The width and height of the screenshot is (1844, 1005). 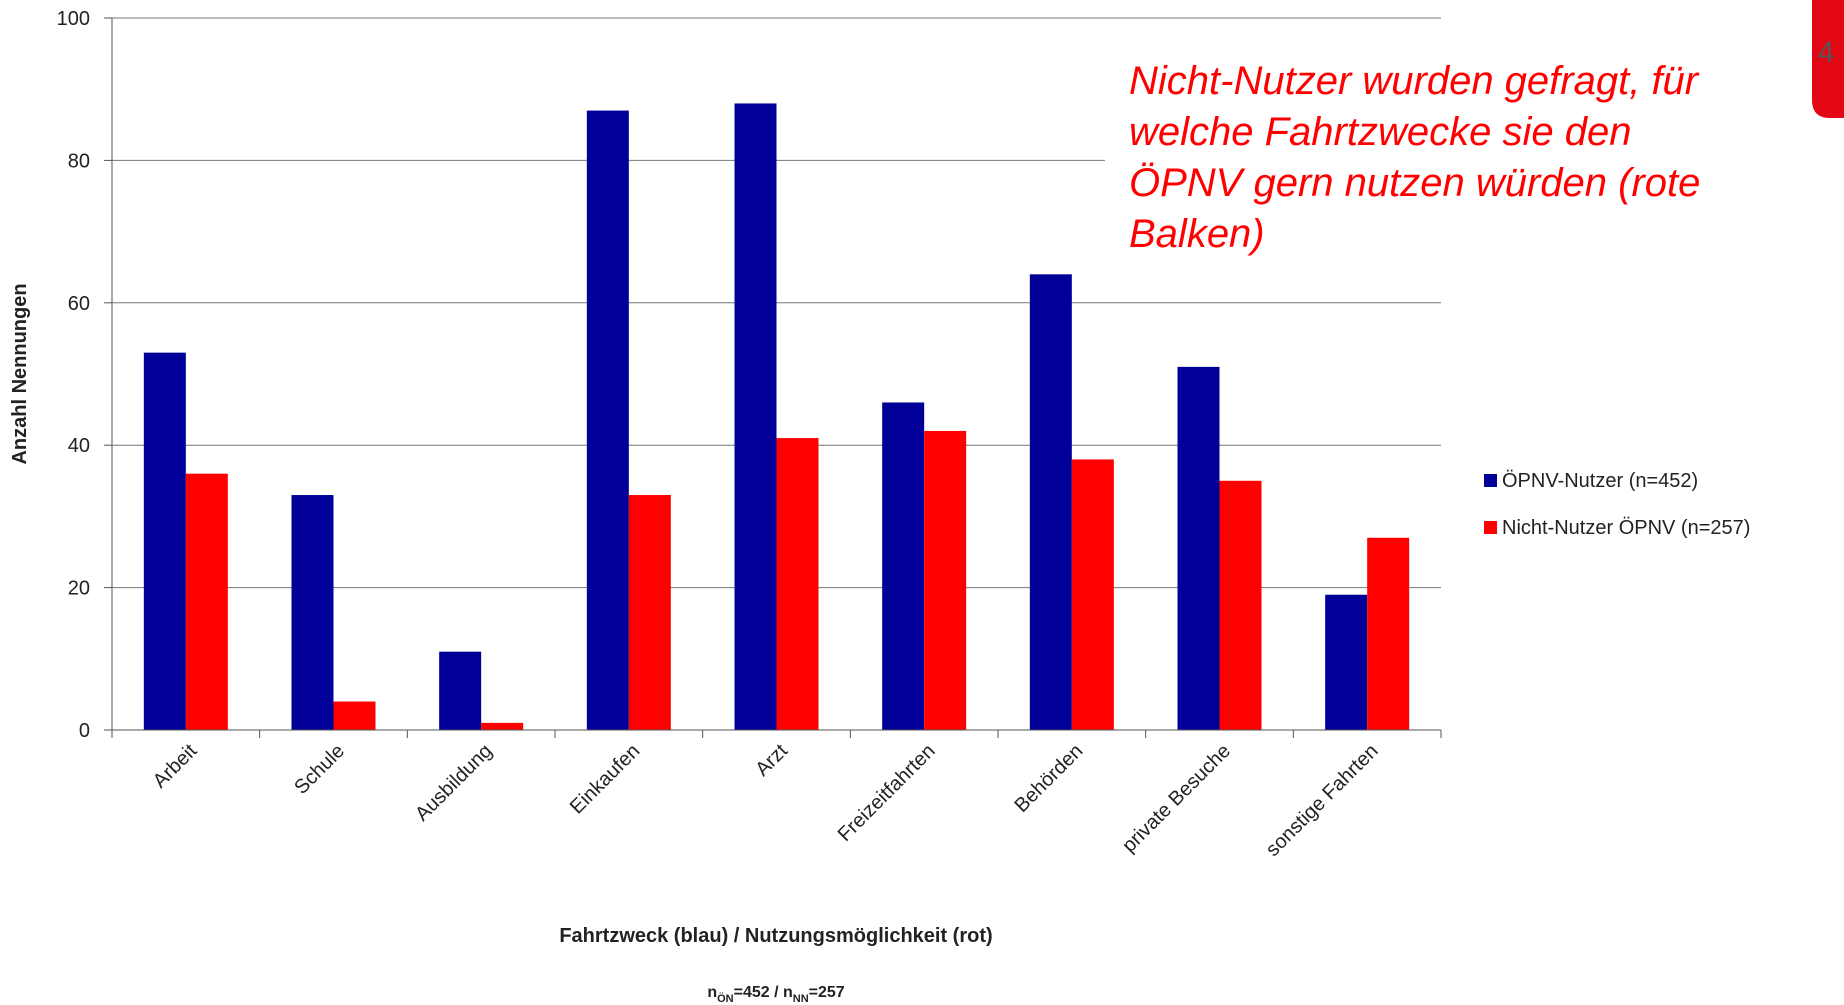 I want to click on x-tick-label: Schule, so click(x=319, y=769).